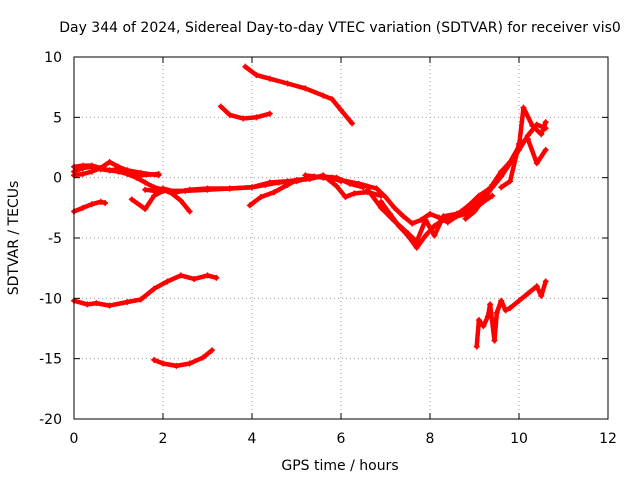 The height and width of the screenshot is (480, 640). What do you see at coordinates (299, 95) in the screenshot?
I see `series-s15` at bounding box center [299, 95].